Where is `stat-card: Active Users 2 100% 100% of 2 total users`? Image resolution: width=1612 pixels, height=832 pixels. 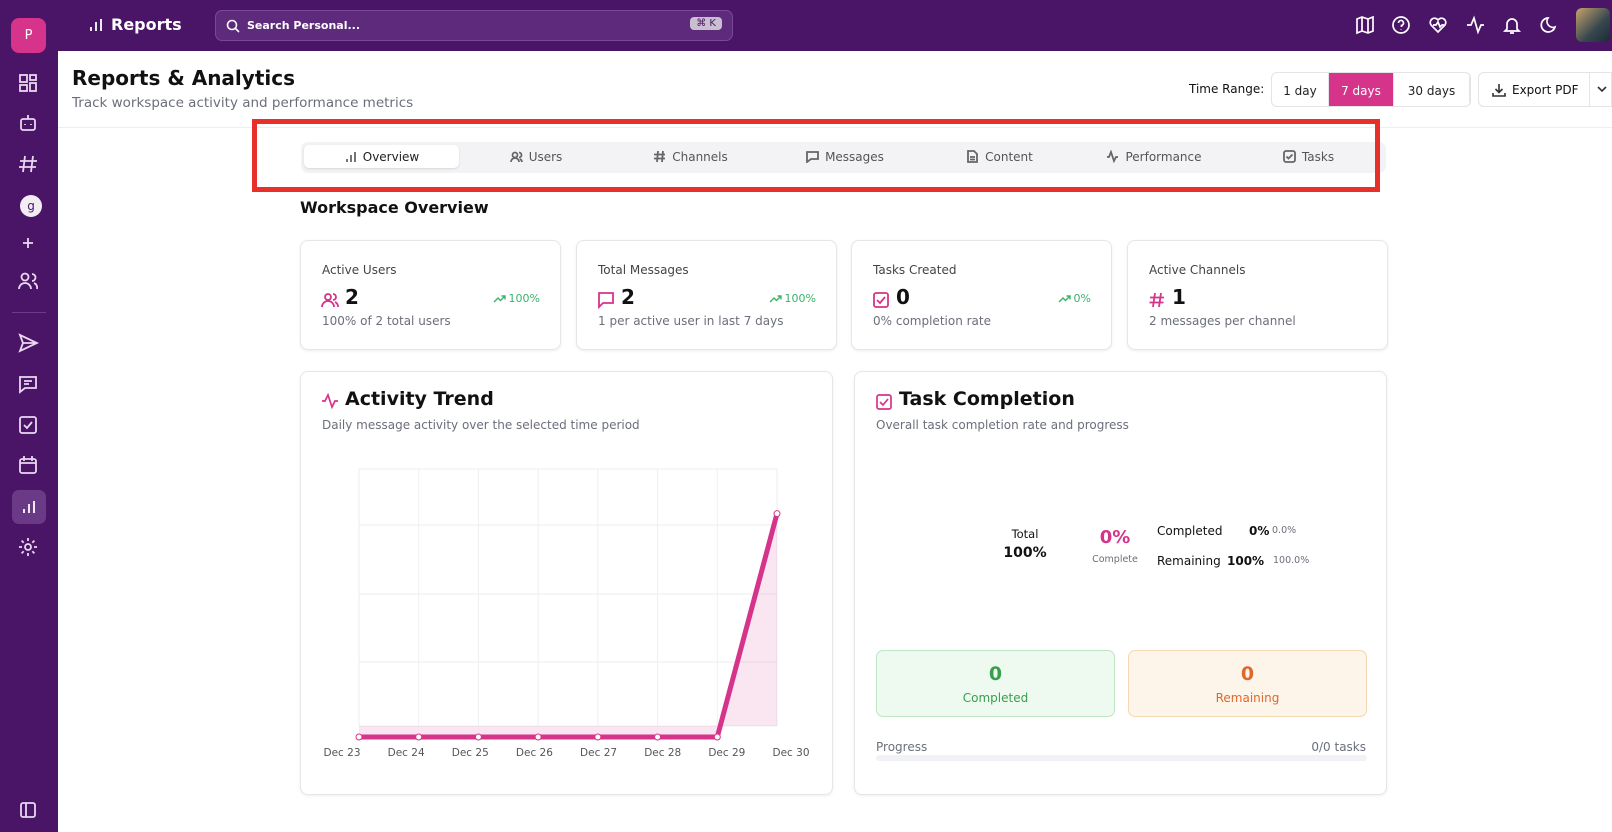 stat-card: Active Users 2 100% 100% of 2 total users is located at coordinates (430, 295).